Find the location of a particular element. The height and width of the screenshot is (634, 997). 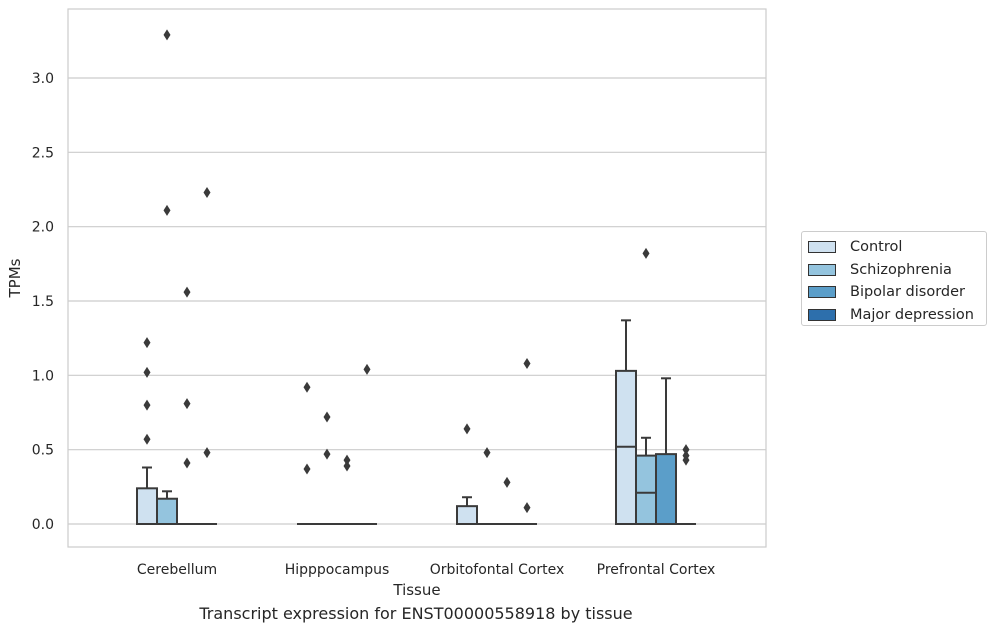

y-tick-label: 1.5 is located at coordinates (43, 302).